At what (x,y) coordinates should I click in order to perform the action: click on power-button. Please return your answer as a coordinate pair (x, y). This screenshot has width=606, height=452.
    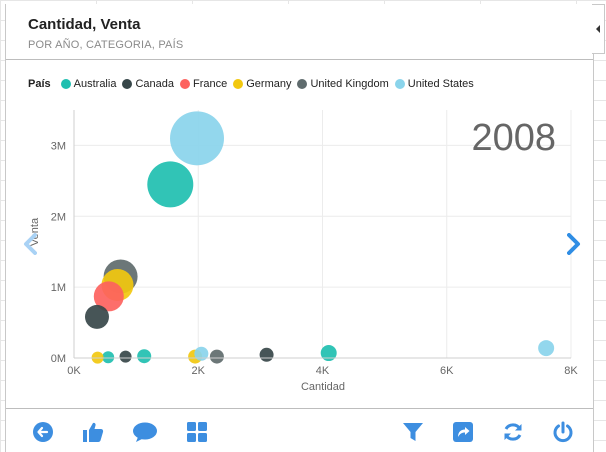
    Looking at the image, I should click on (563, 432).